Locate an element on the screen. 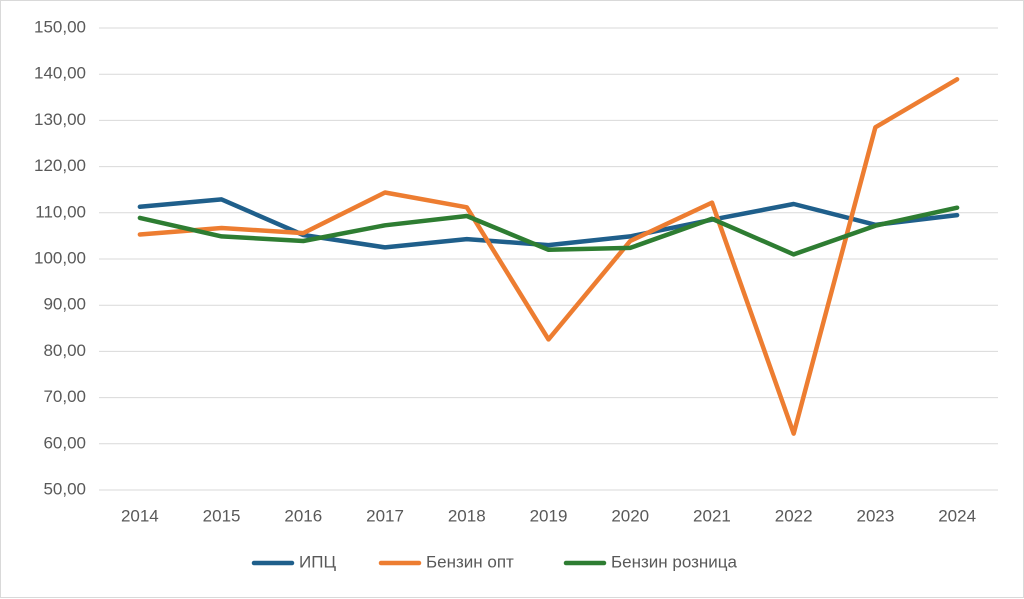 The width and height of the screenshot is (1024, 599). y-tick-label: 100,00 is located at coordinates (60, 257).